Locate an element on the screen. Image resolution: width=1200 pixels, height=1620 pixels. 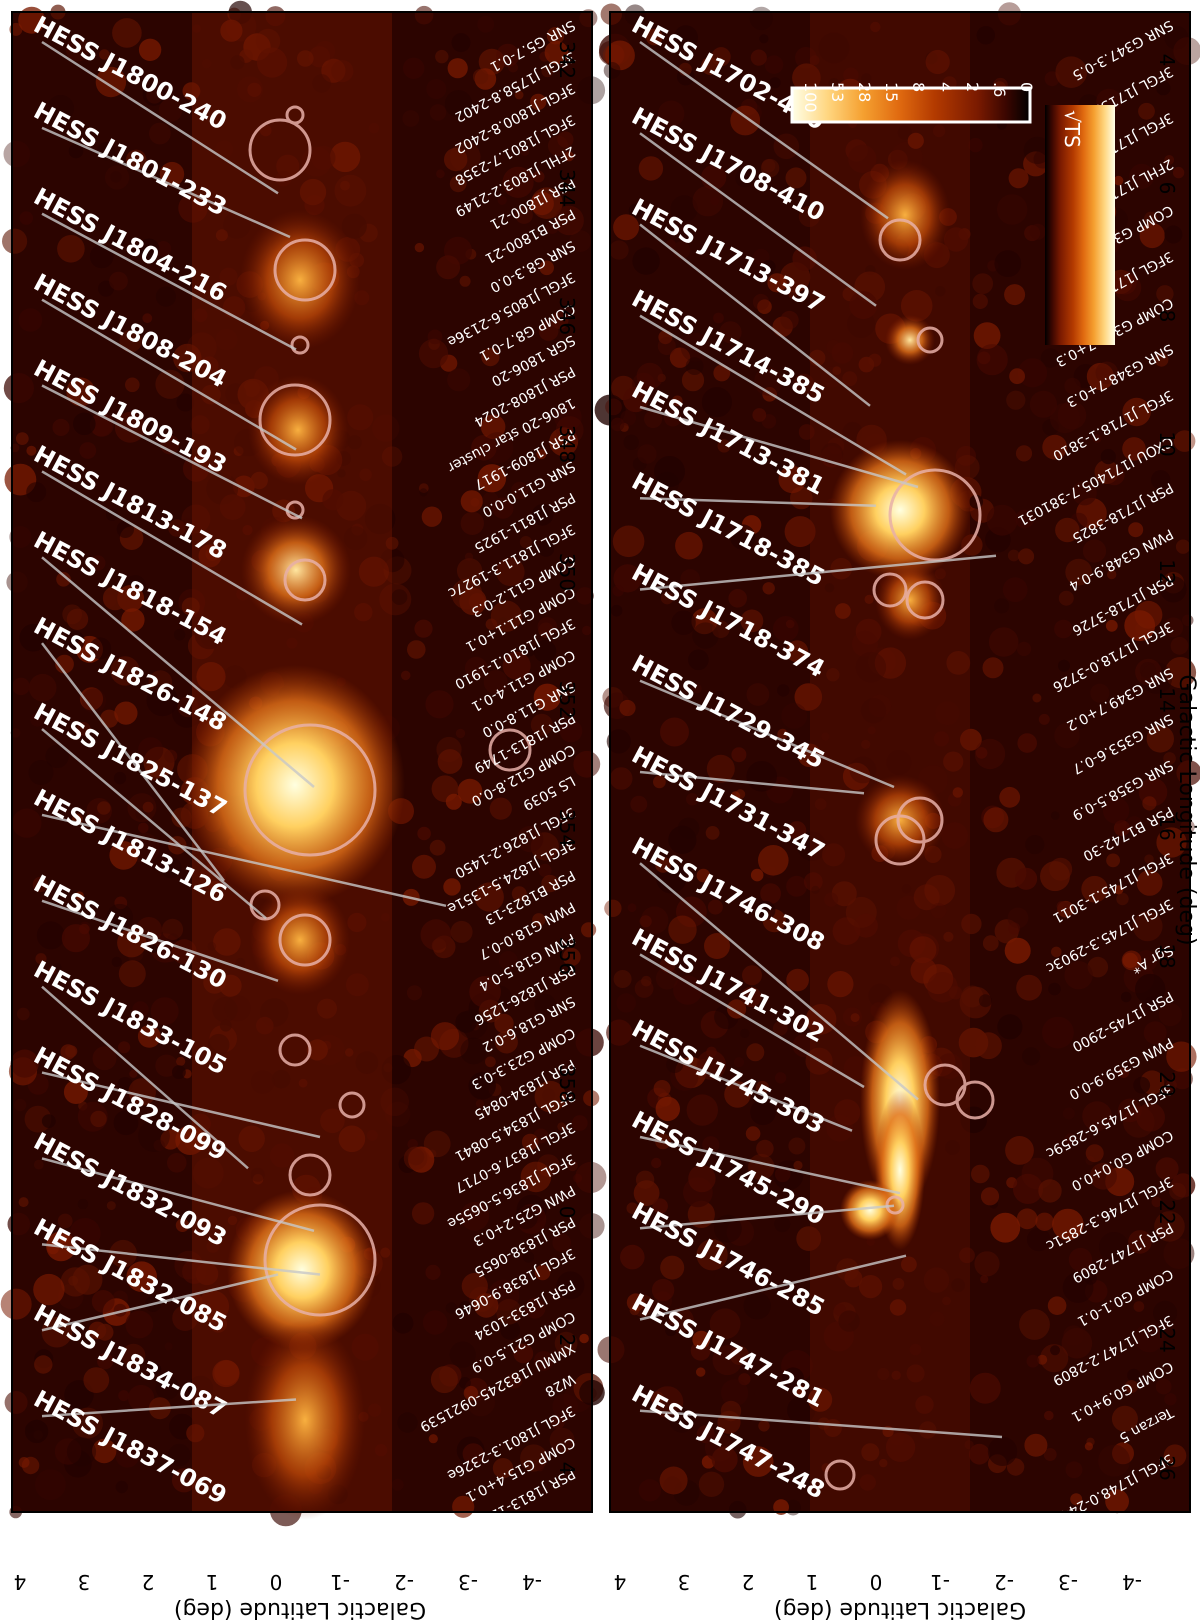
y-tick-bottom: 4 is located at coordinates (620, 1582).